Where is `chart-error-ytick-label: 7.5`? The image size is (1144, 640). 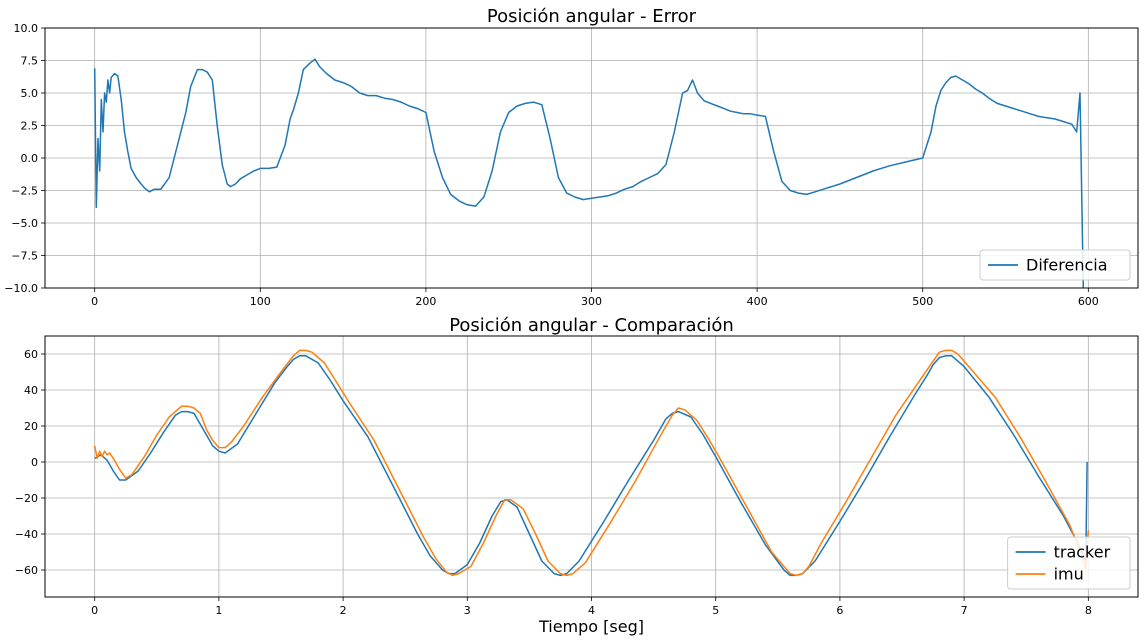 chart-error-ytick-label: 7.5 is located at coordinates (30, 61).